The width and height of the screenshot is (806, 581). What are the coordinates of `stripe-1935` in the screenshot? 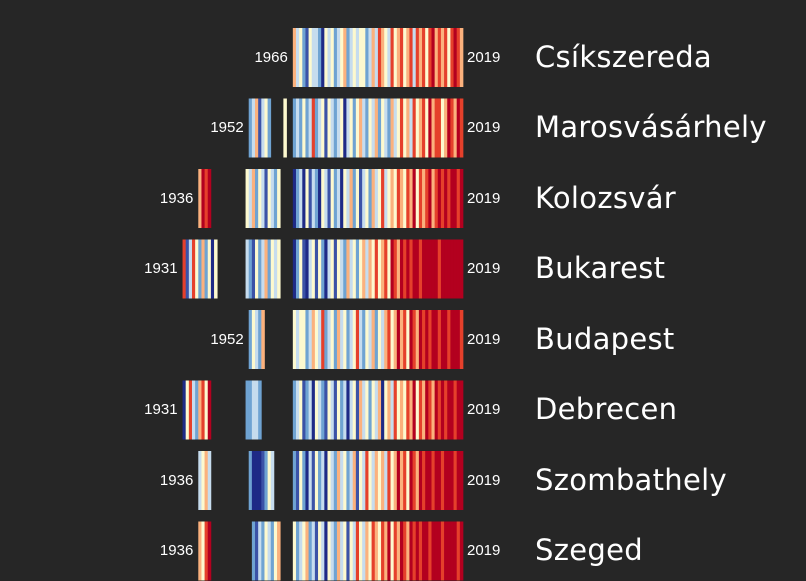 It's located at (197, 269).